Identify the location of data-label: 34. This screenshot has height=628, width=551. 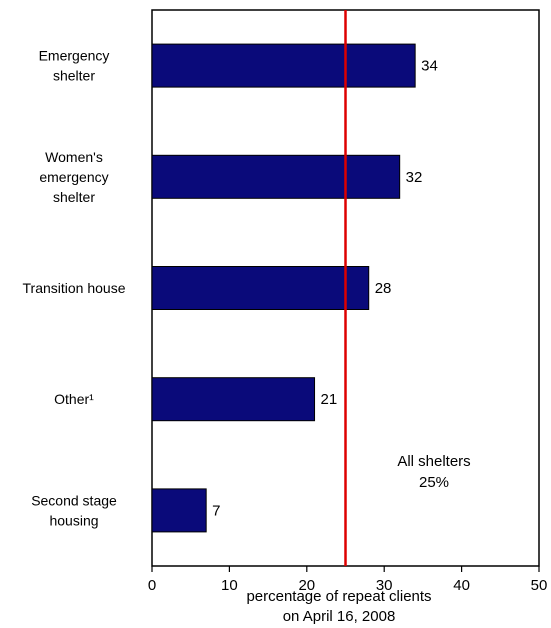
(429, 66).